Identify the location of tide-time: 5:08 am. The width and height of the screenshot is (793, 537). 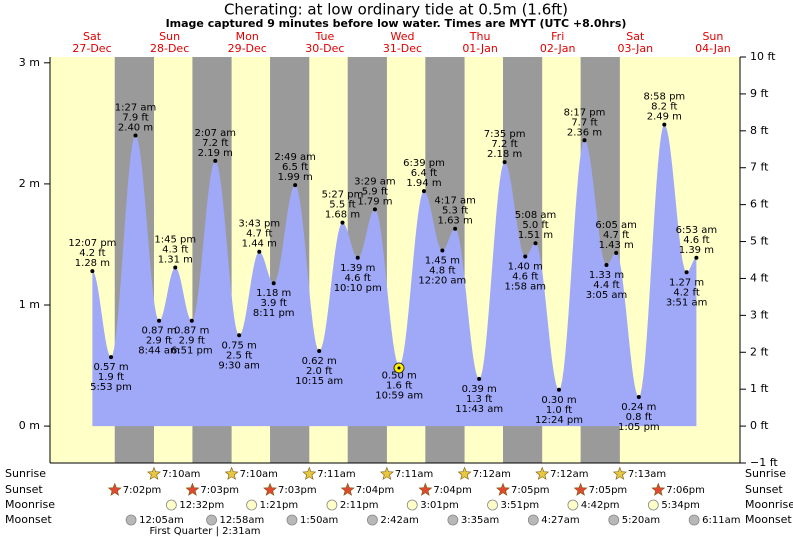
(536, 215).